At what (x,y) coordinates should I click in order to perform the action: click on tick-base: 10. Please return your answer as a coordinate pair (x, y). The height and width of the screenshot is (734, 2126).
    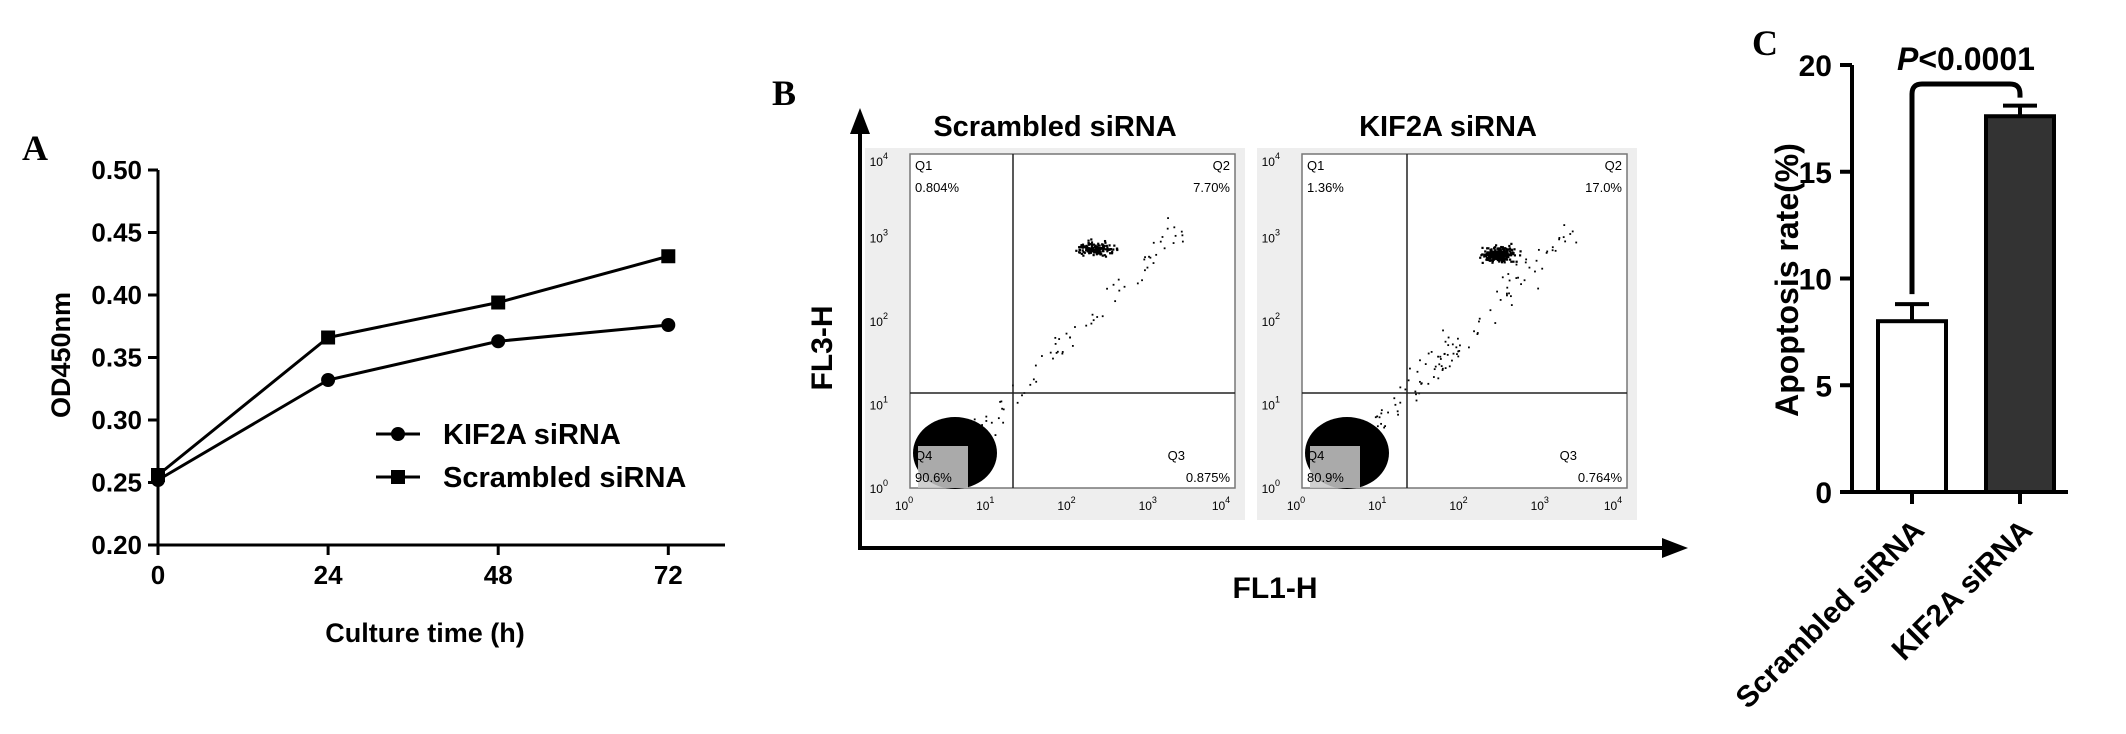
    Looking at the image, I should click on (1375, 506).